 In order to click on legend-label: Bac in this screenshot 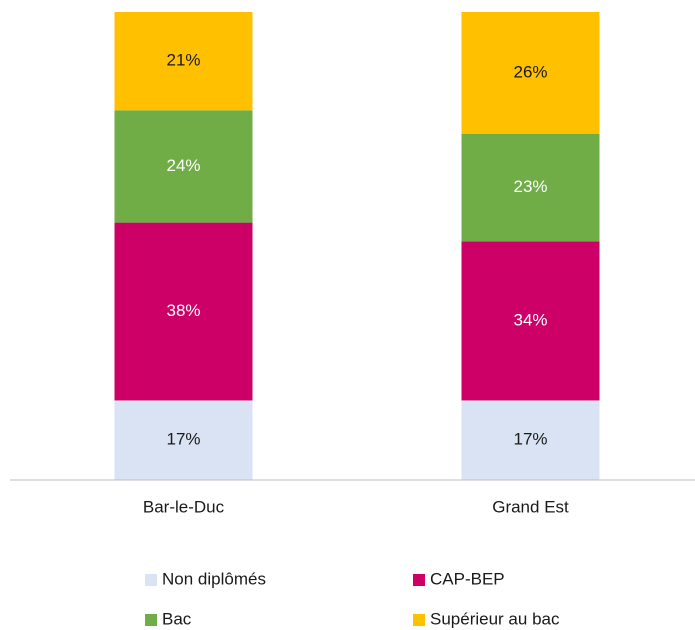, I will do `click(177, 618)`.